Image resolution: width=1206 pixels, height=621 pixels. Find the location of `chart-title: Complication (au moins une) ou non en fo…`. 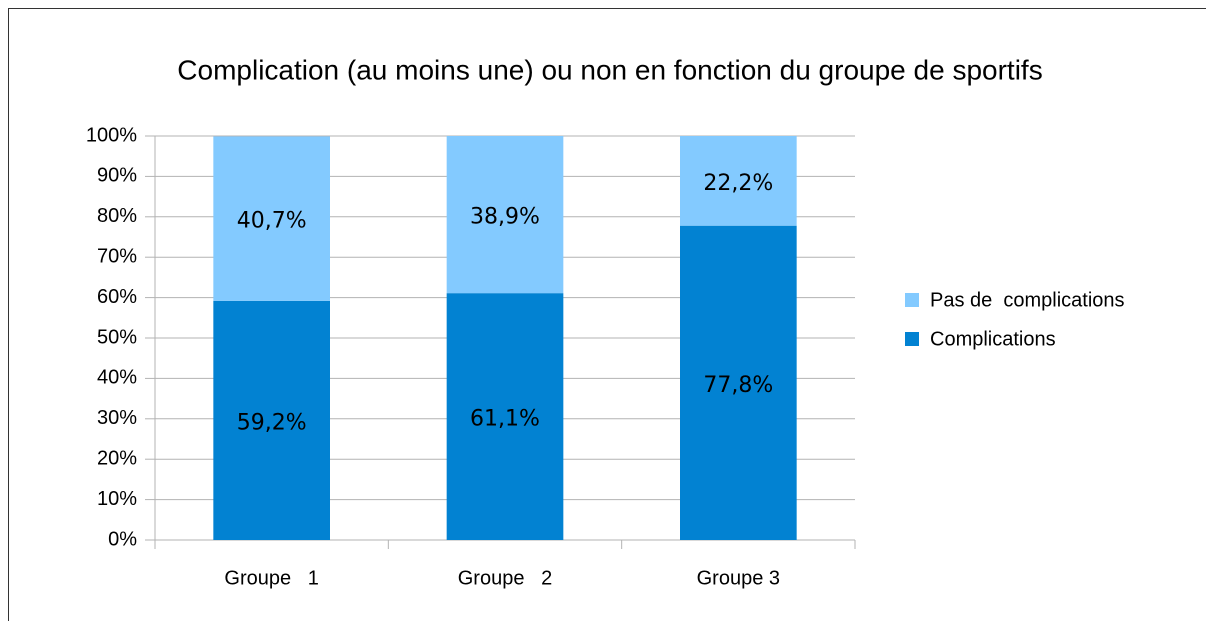

chart-title: Complication (au moins une) ou non en fo… is located at coordinates (609, 69).